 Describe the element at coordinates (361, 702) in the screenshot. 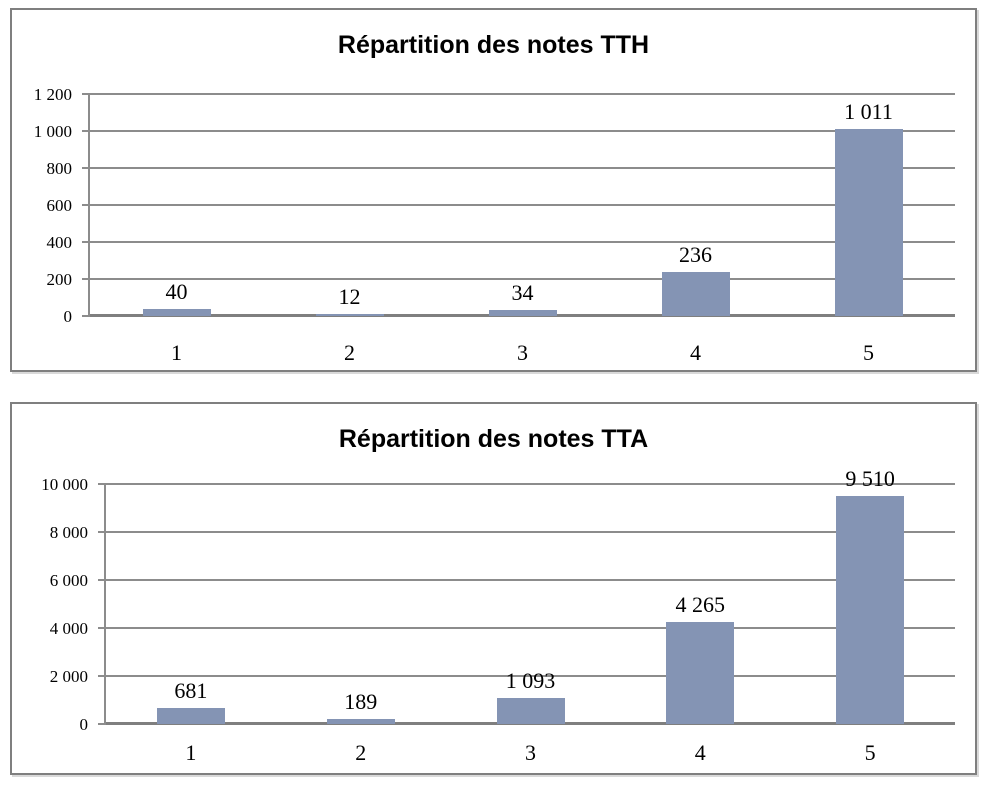

I see `bar-value-label: 189` at that location.